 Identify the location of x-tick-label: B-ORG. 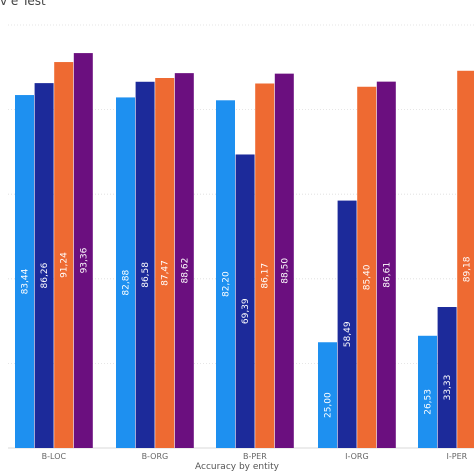
(155, 456).